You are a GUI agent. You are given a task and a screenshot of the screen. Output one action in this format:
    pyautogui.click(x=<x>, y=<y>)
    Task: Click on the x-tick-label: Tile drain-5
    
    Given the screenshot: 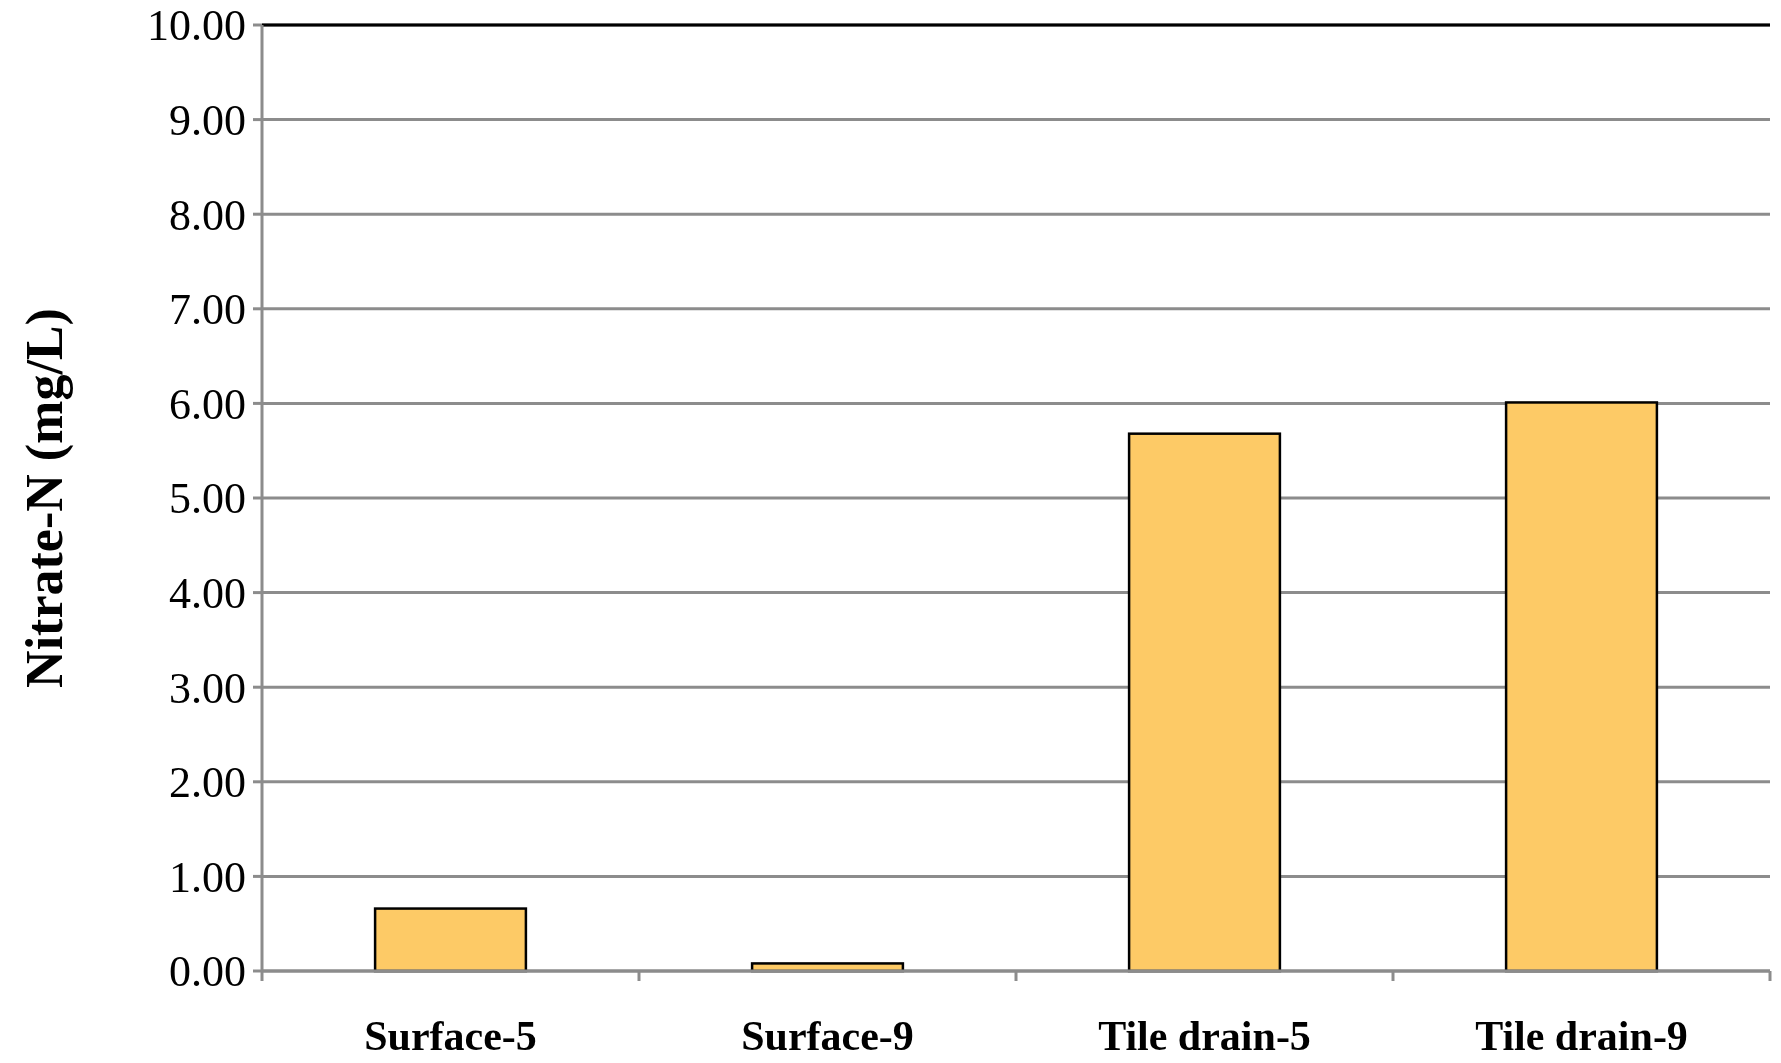 What is the action you would take?
    pyautogui.click(x=1204, y=1036)
    